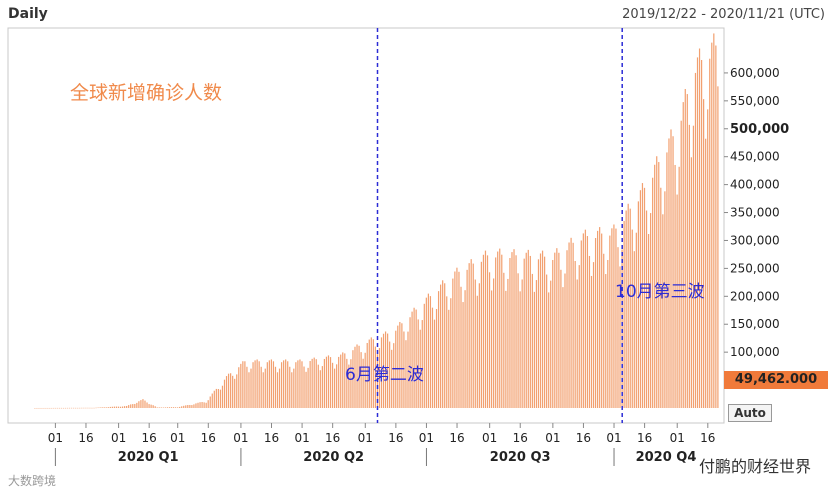  What do you see at coordinates (32, 481) in the screenshot?
I see `watermark-left: 大数跨境` at bounding box center [32, 481].